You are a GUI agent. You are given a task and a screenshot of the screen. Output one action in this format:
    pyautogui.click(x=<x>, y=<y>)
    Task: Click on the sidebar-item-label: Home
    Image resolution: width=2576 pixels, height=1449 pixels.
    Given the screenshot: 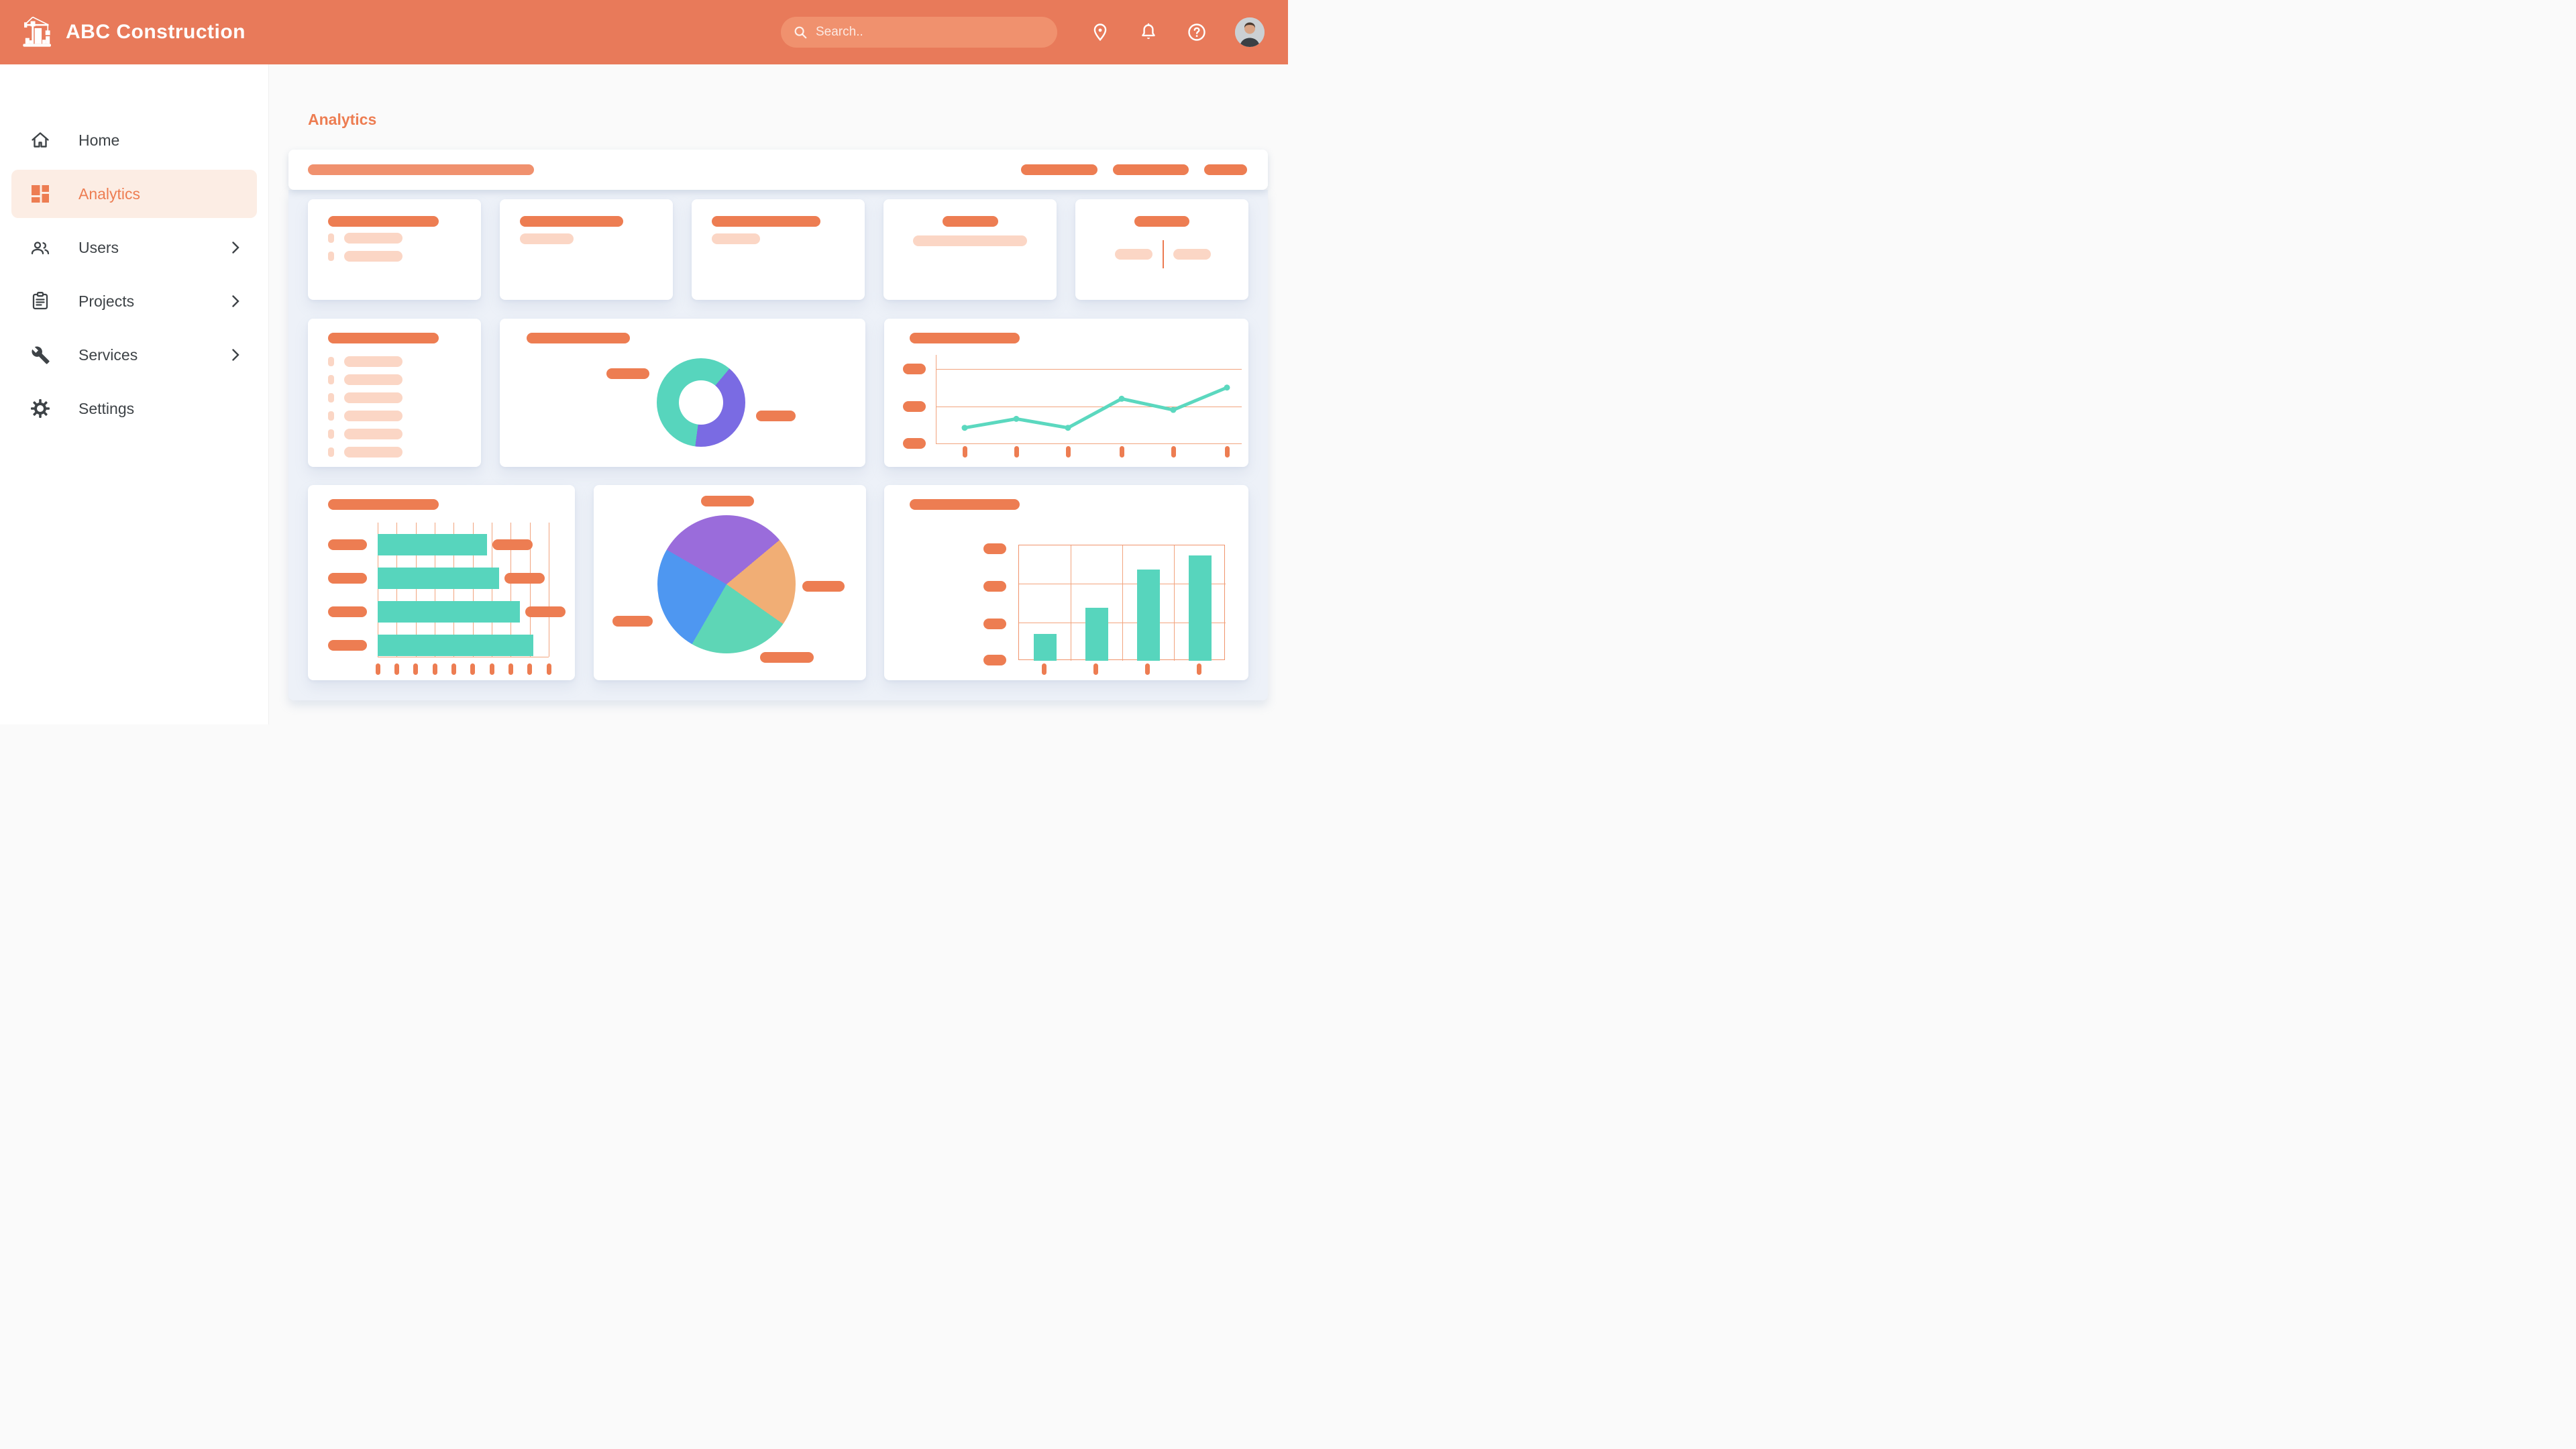 What is the action you would take?
    pyautogui.click(x=99, y=140)
    